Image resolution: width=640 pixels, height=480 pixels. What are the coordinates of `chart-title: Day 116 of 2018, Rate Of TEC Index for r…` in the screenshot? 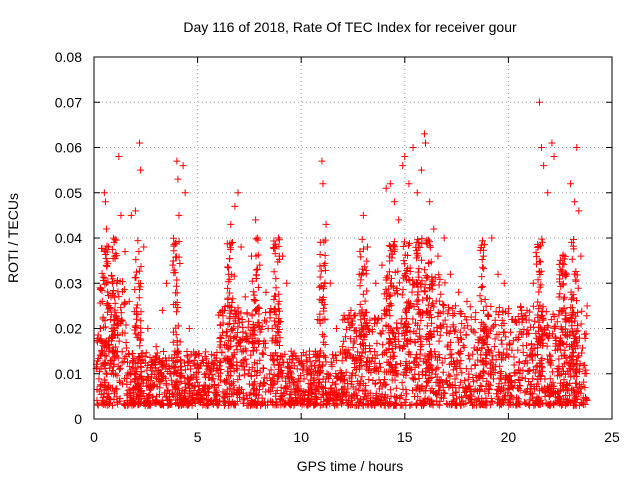 It's located at (350, 27).